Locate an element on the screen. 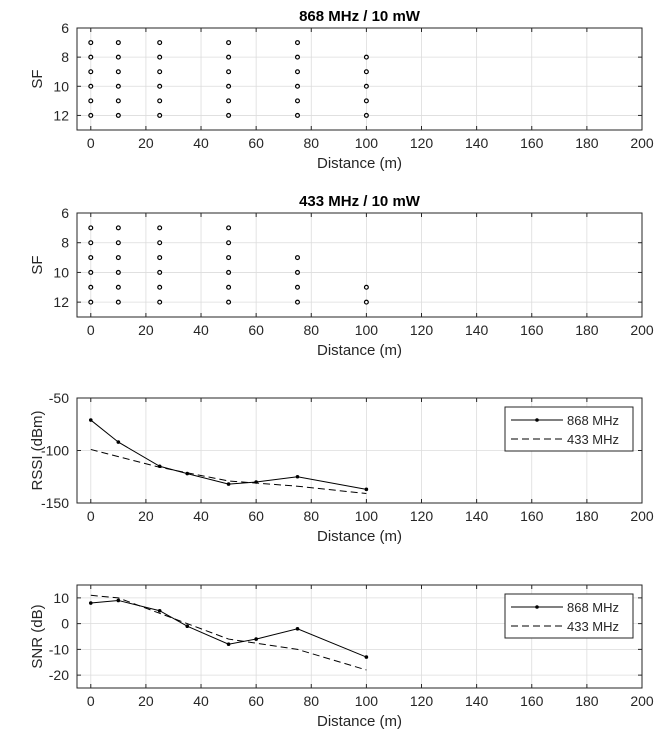 This screenshot has height=740, width=659. plot-frame is located at coordinates (359, 79).